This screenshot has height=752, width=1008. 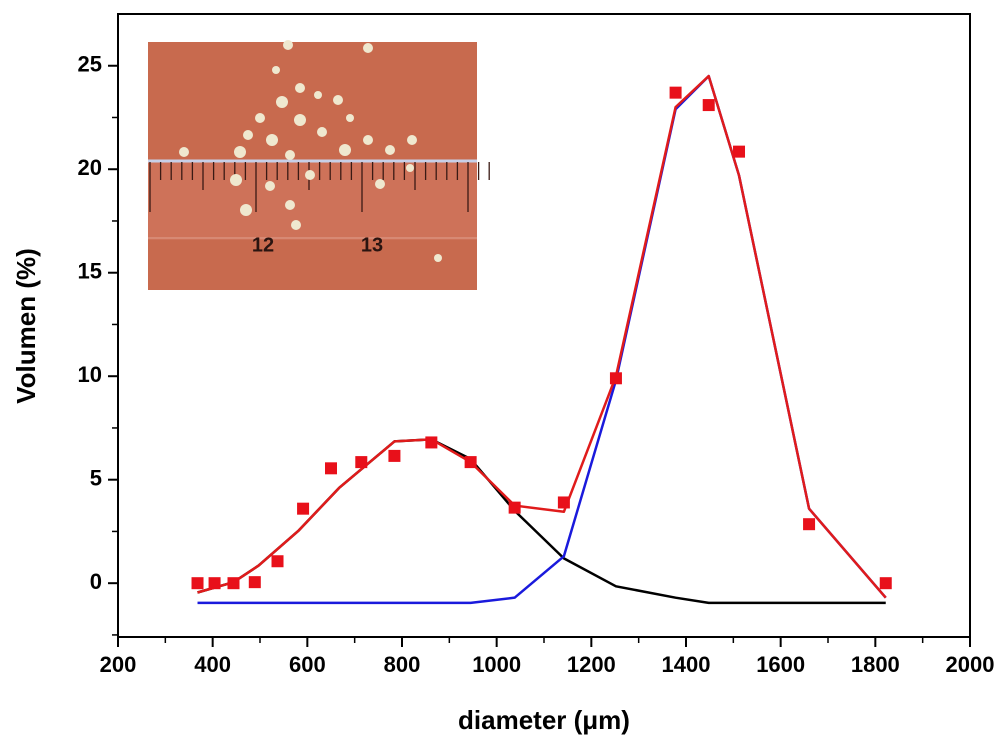 What do you see at coordinates (319, 187) in the screenshot?
I see `inset-ruler-ticks` at bounding box center [319, 187].